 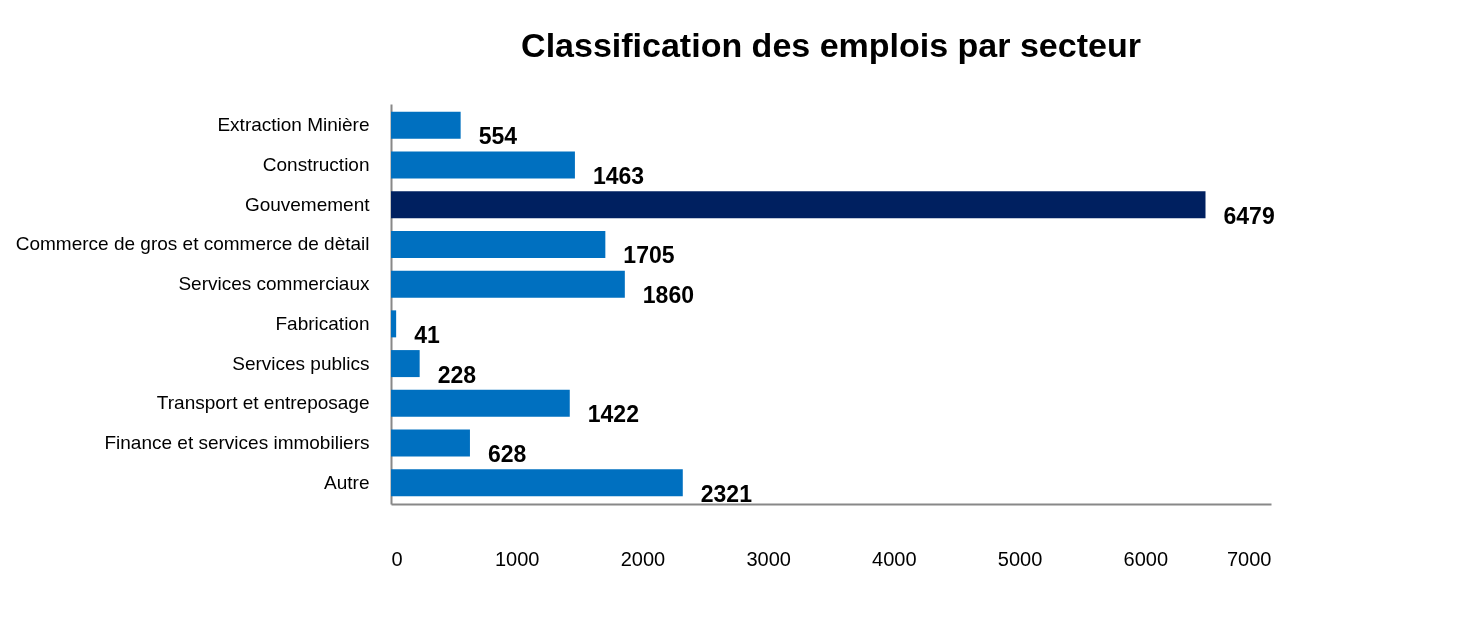 I want to click on data-label: 2321, so click(x=726, y=493).